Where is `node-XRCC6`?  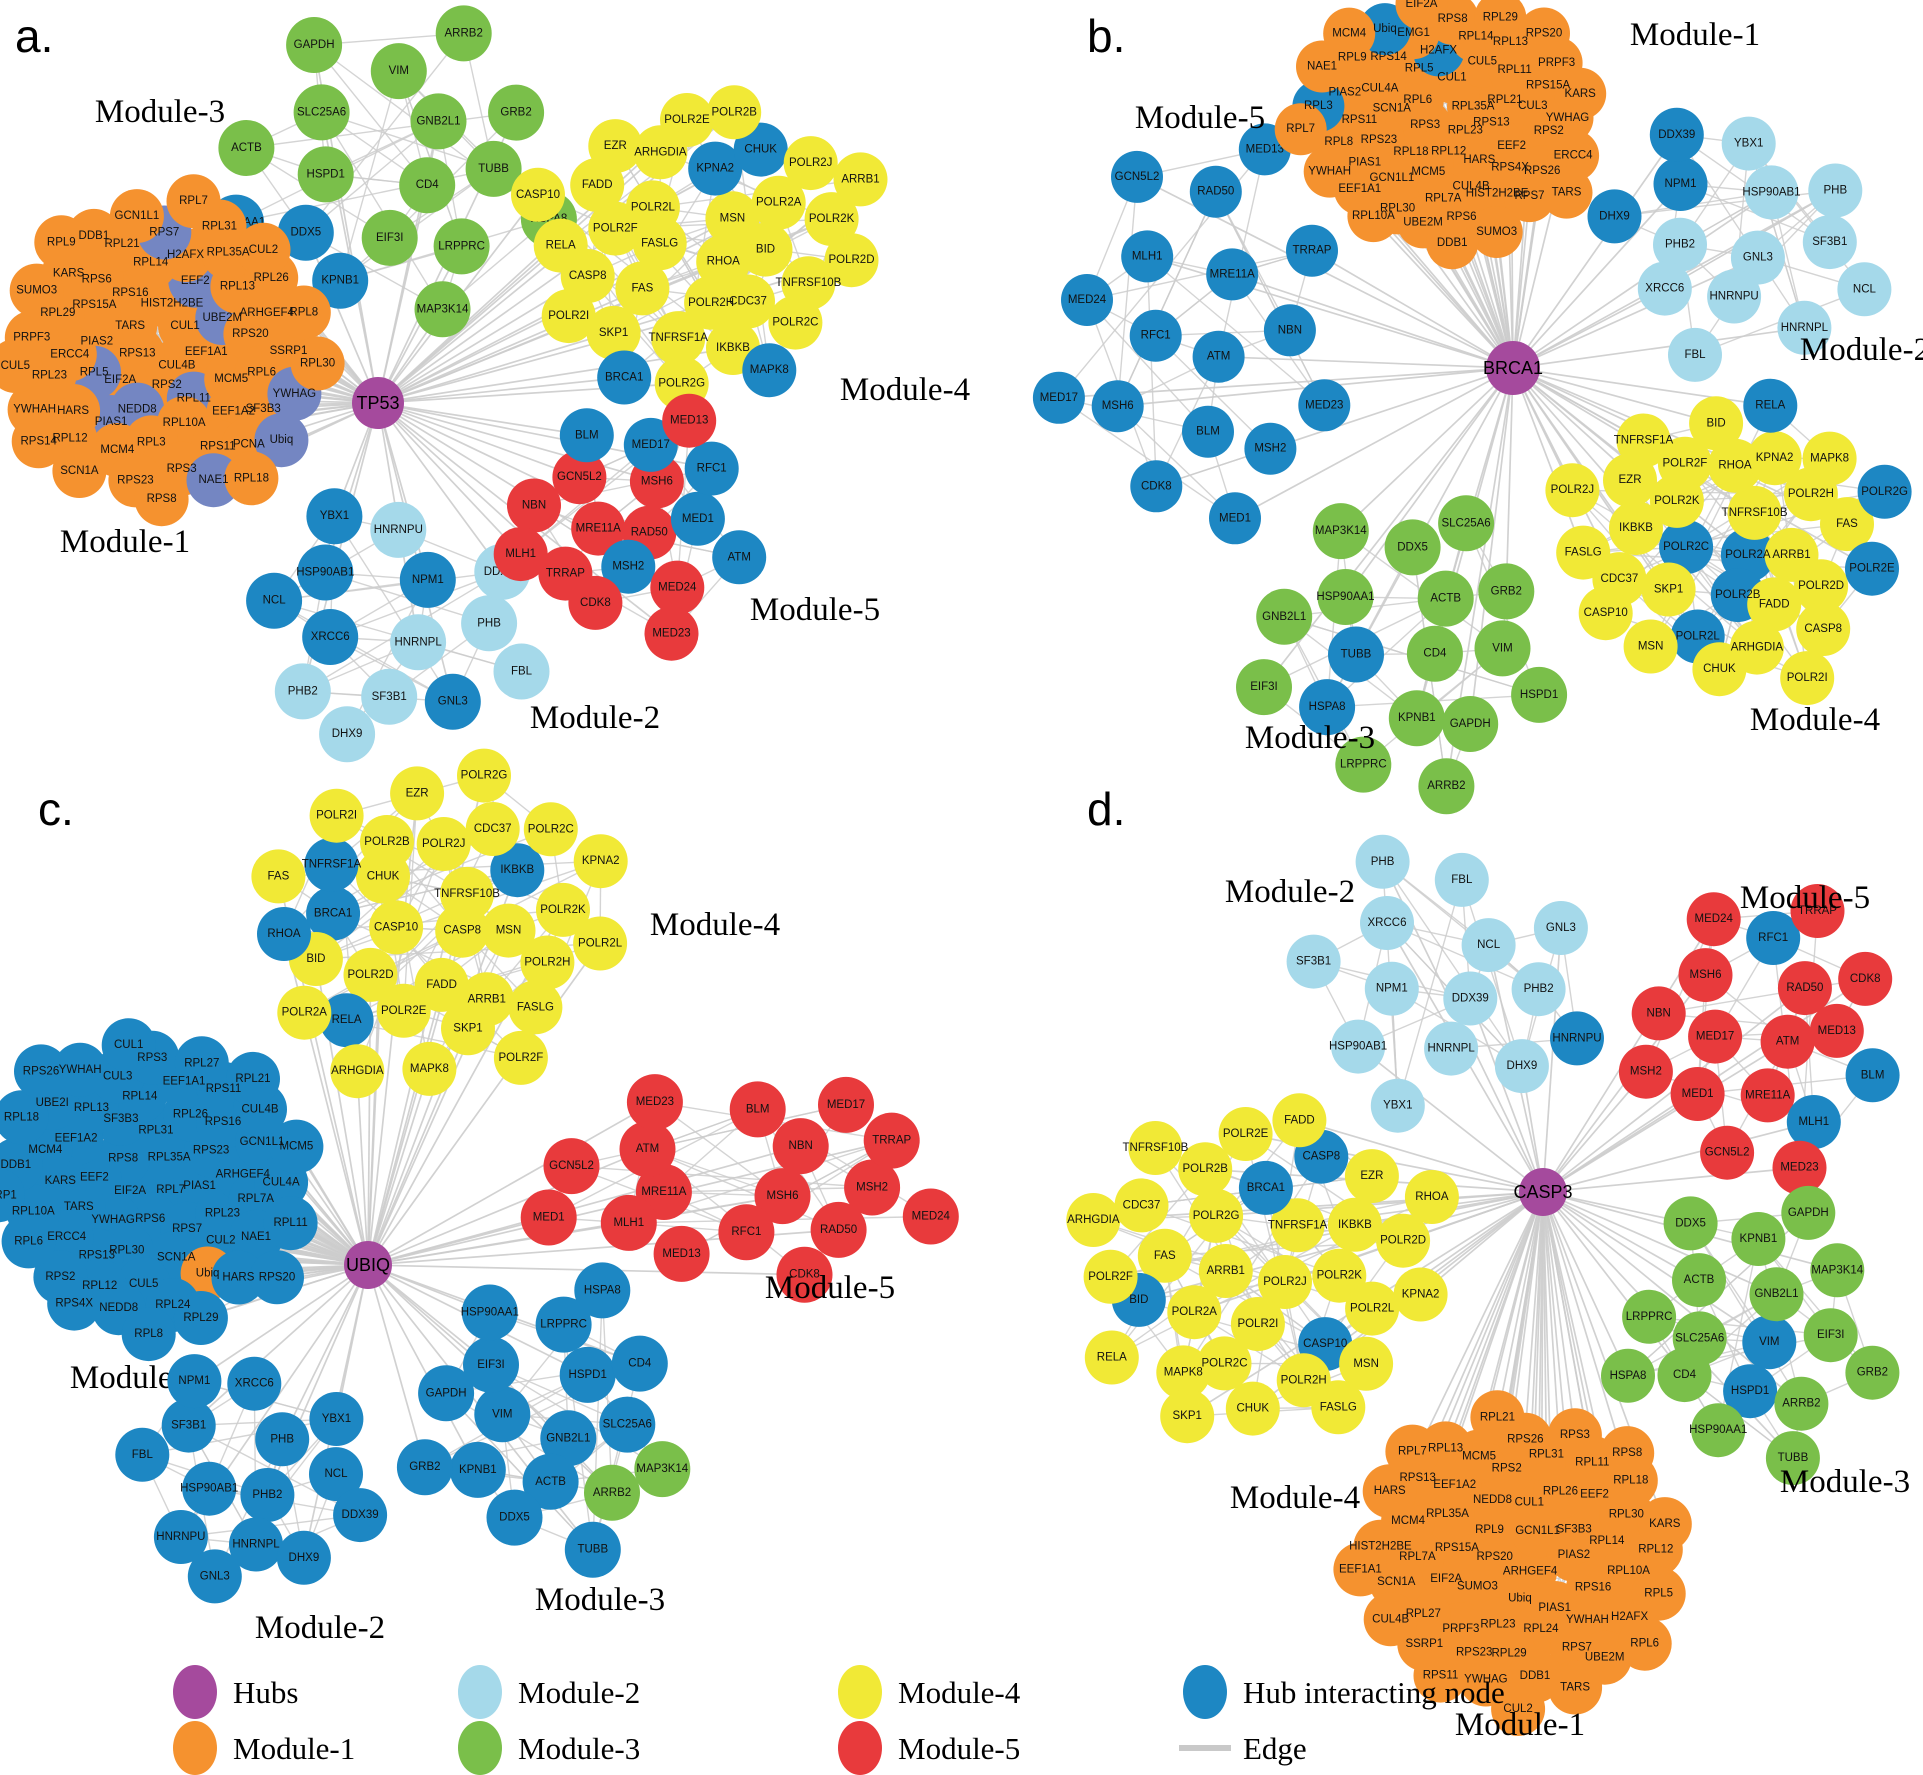
node-XRCC6 is located at coordinates (1387, 923).